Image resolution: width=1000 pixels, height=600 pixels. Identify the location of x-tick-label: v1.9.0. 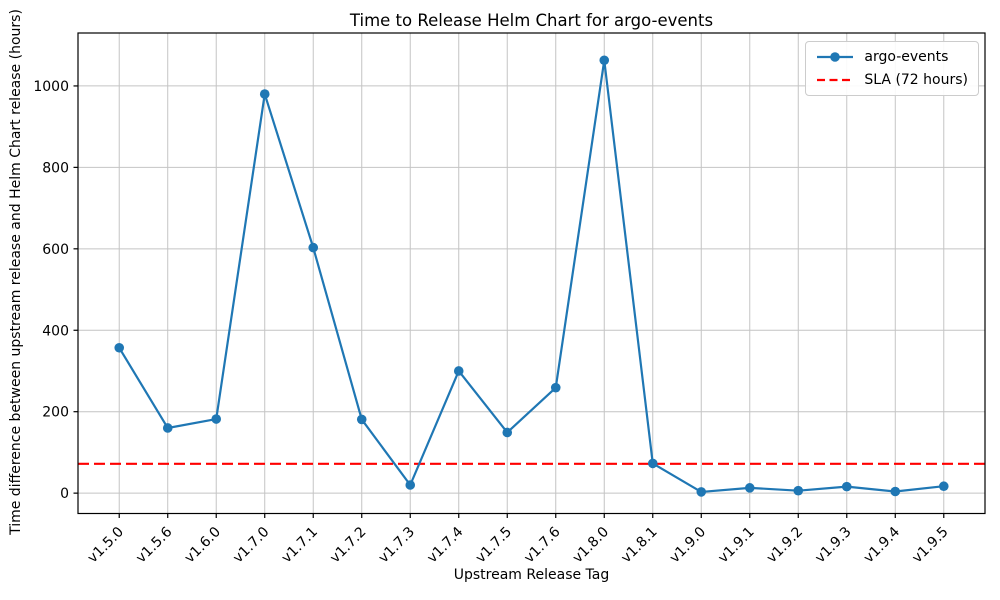
(688, 545).